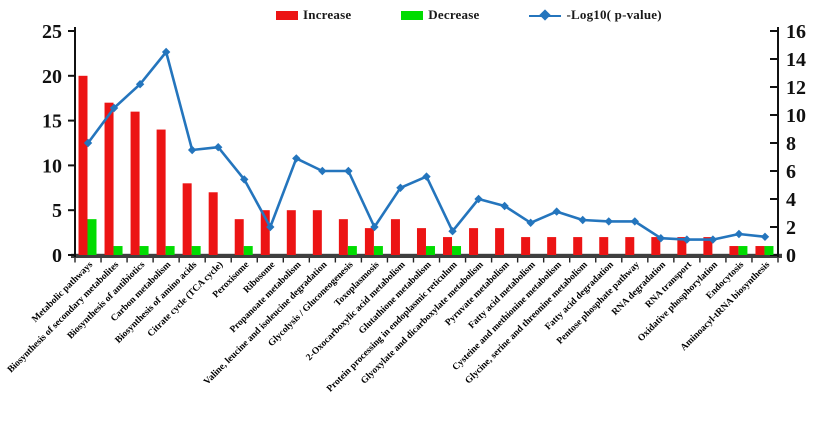  I want to click on y-axis-right-tick-label: 14, so click(796, 60).